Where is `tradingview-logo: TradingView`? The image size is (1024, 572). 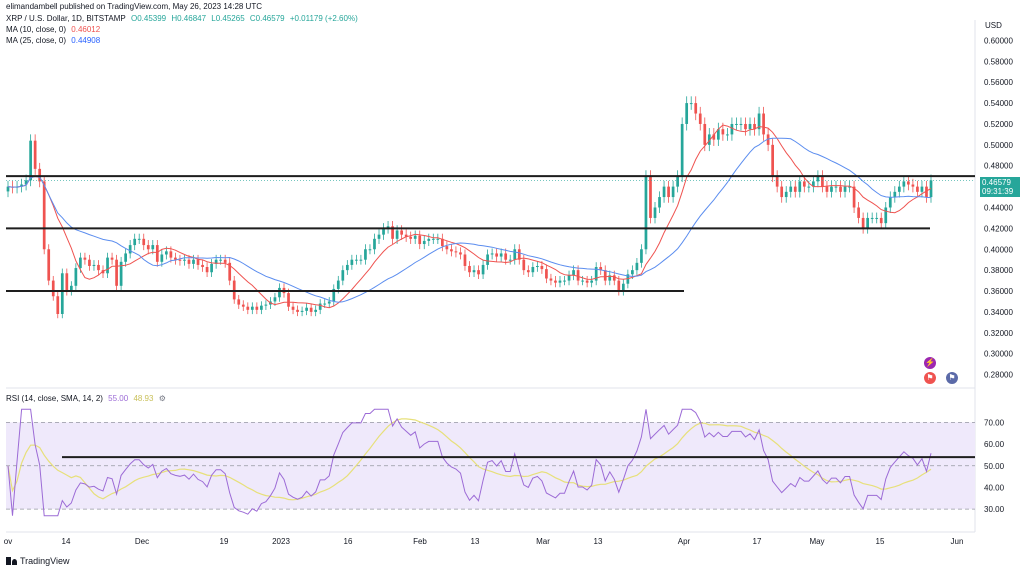 tradingview-logo: TradingView is located at coordinates (38, 561).